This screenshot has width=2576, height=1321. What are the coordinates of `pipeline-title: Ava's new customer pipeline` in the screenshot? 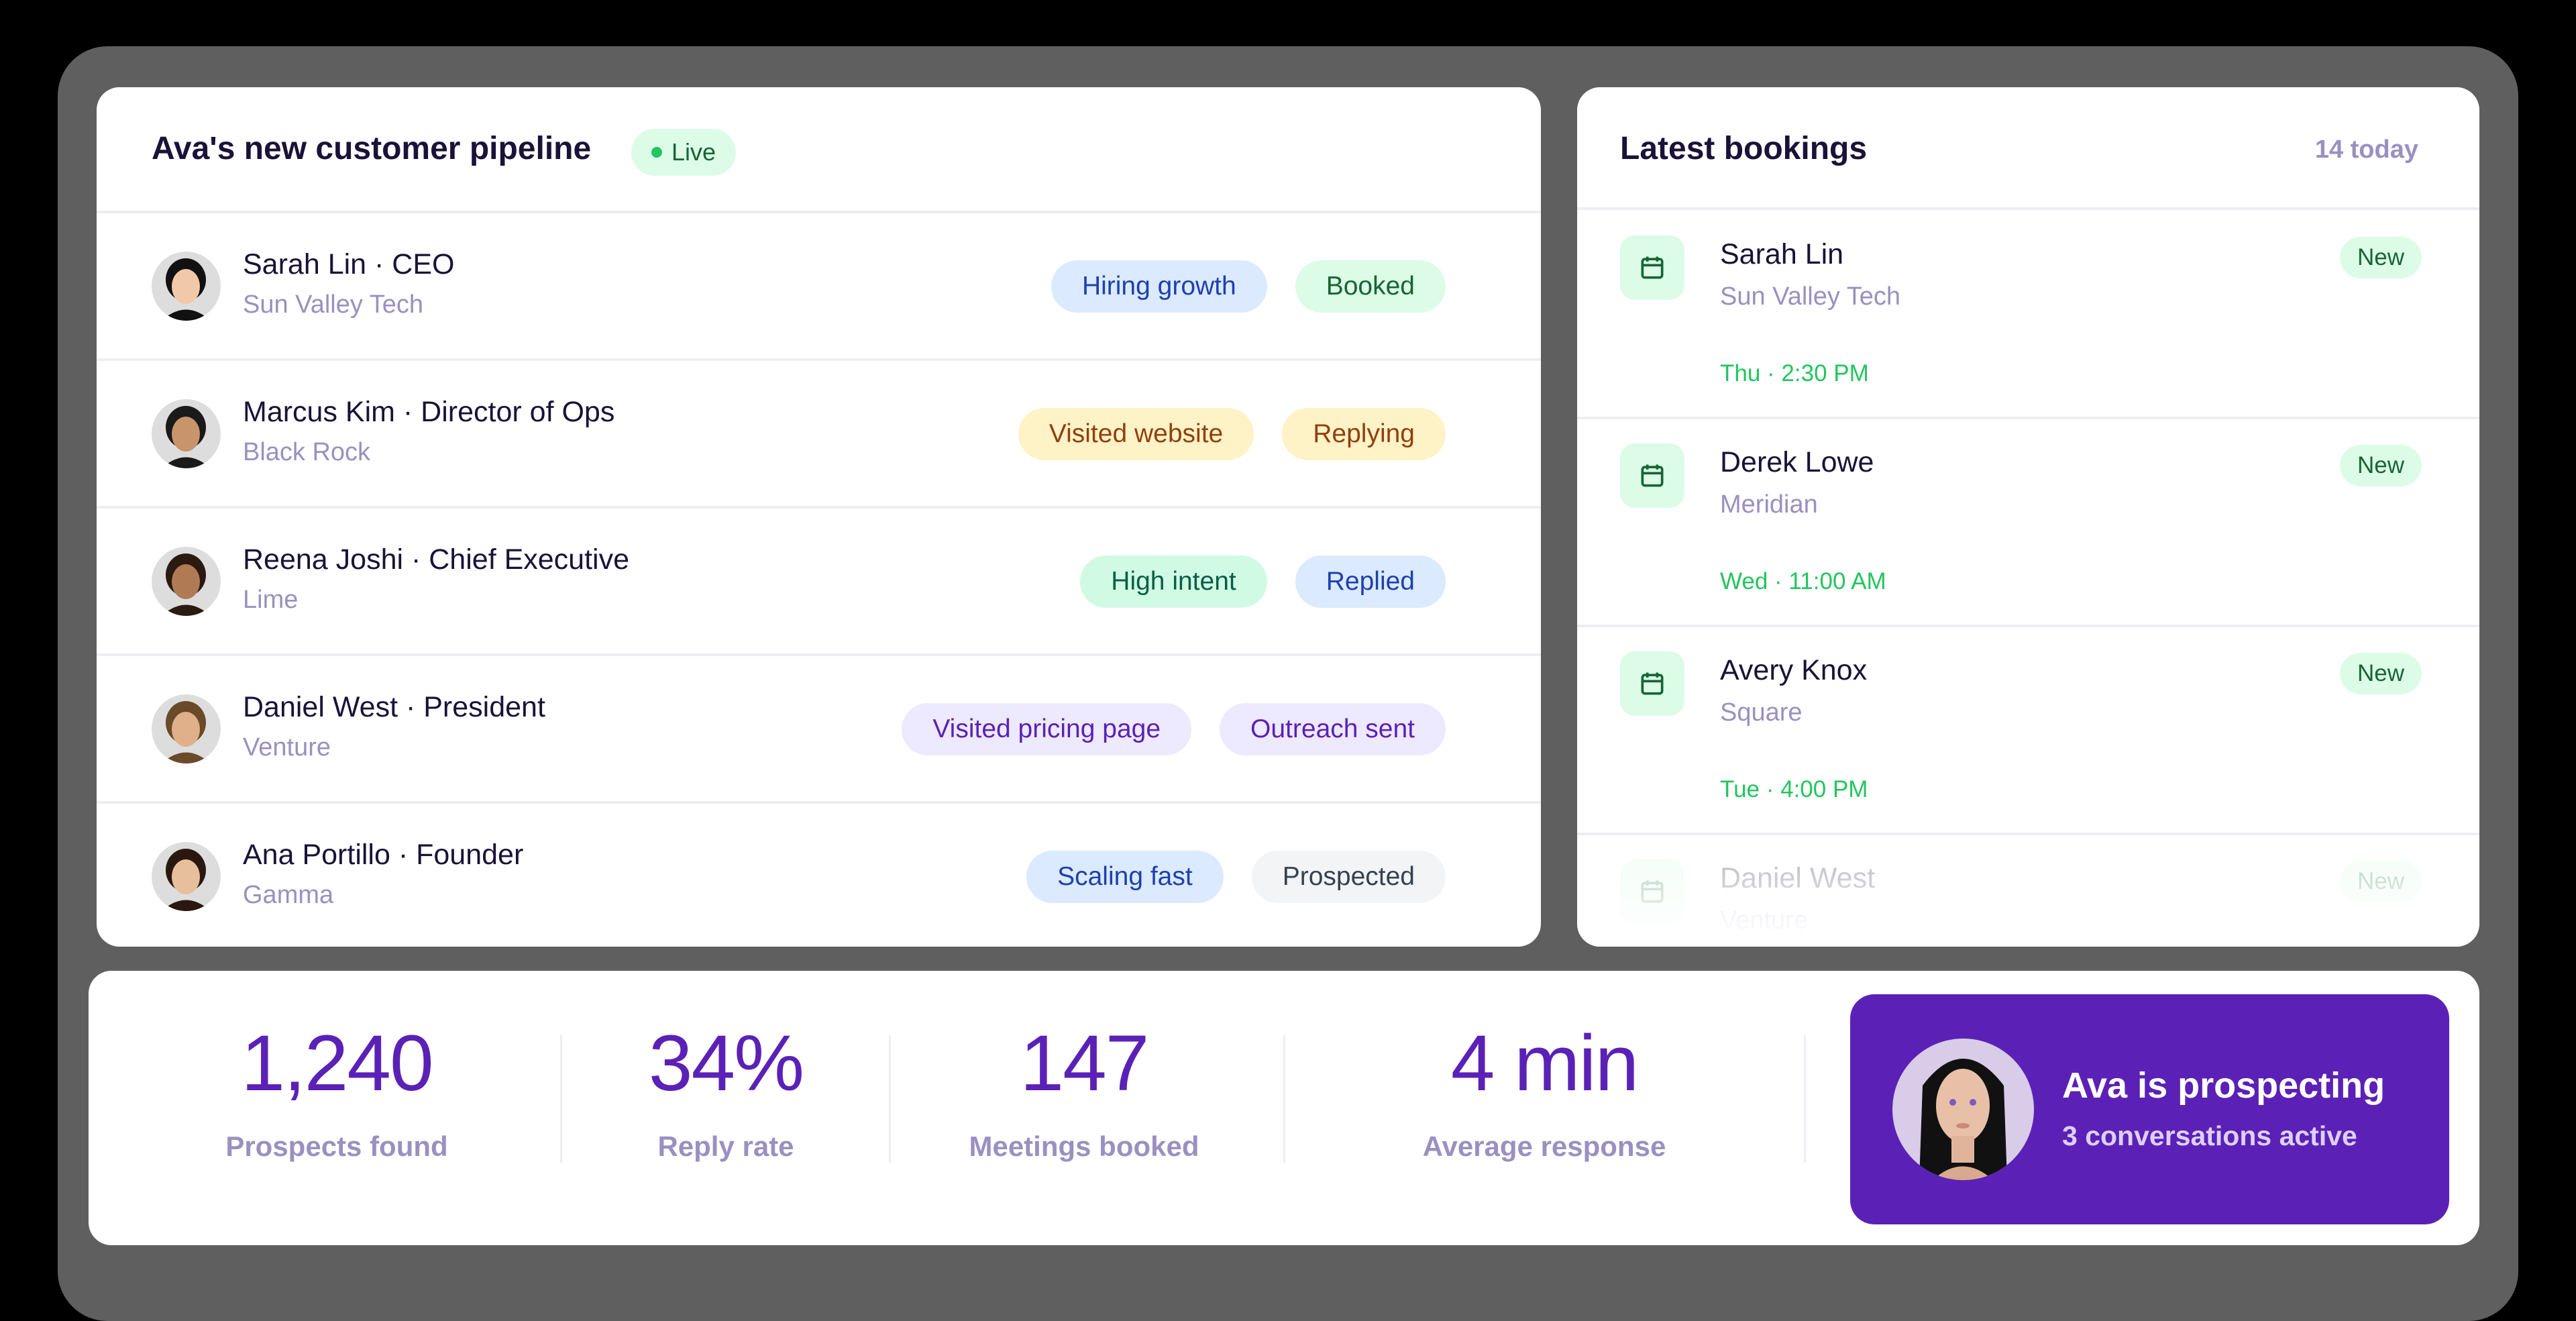 It's located at (372, 148).